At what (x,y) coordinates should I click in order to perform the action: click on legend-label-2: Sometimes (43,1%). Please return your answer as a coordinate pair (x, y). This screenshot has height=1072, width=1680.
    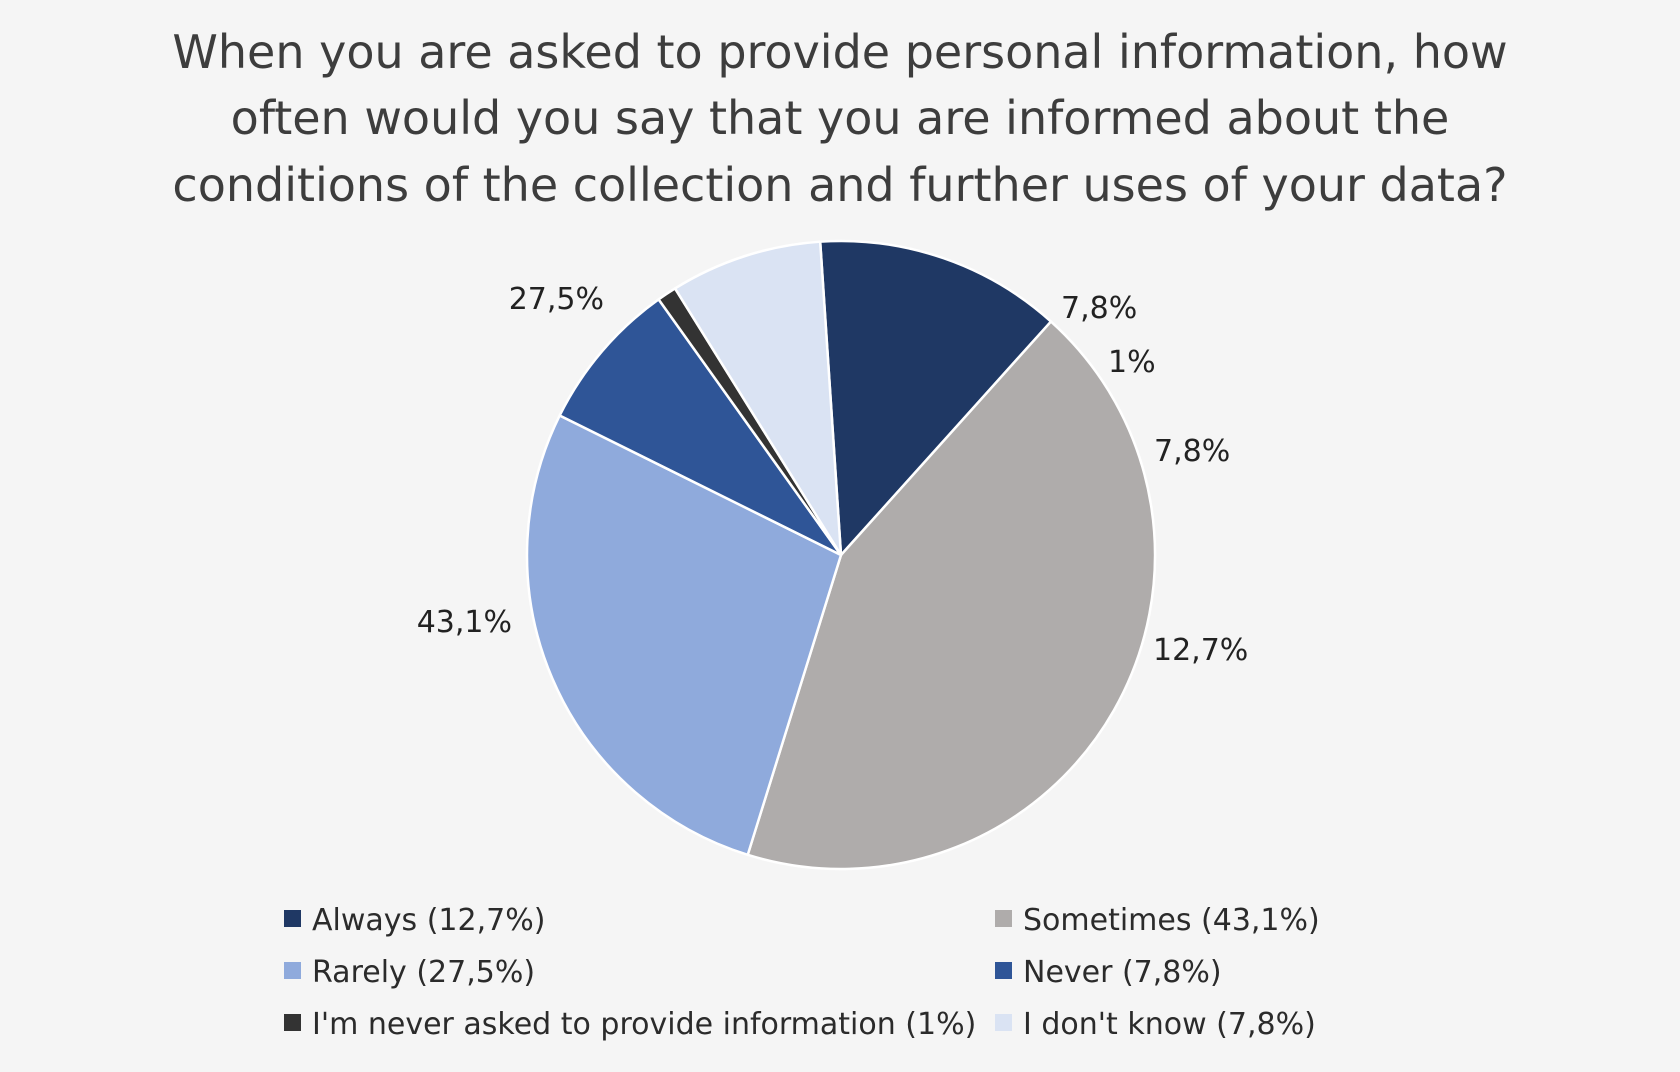
    Looking at the image, I should click on (1171, 920).